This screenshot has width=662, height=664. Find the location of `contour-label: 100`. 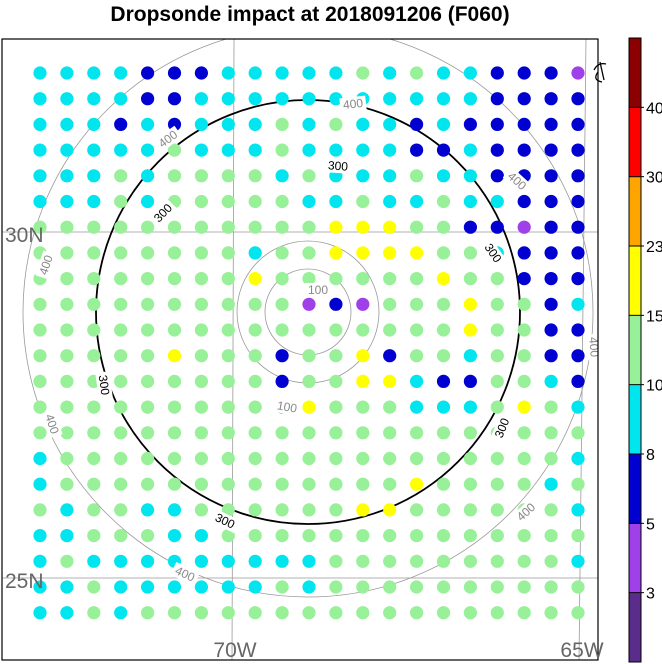

contour-label: 100 is located at coordinates (287, 406).